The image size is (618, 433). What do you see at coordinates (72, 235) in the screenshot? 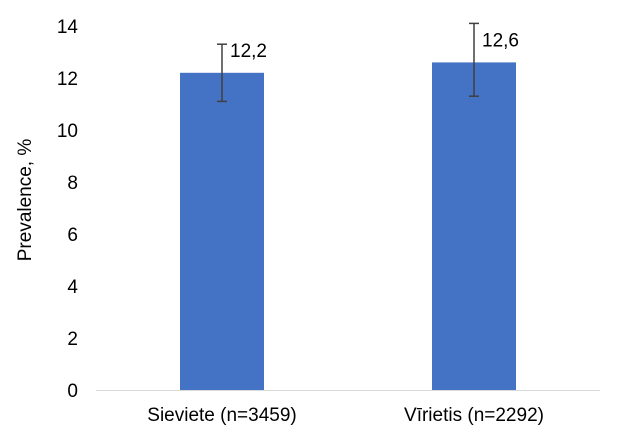
I see `y-tick-label: 6` at bounding box center [72, 235].